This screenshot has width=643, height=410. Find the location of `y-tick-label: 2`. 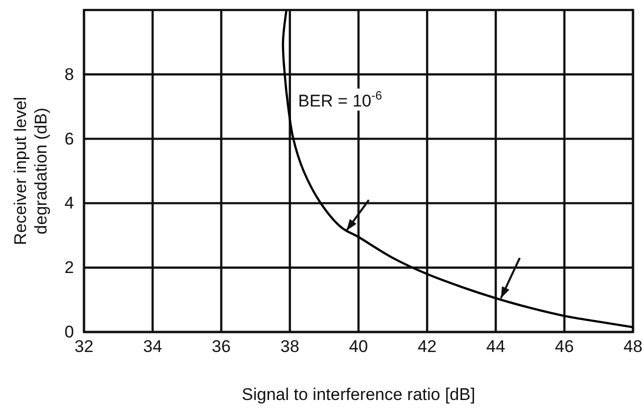

y-tick-label: 2 is located at coordinates (69, 268).